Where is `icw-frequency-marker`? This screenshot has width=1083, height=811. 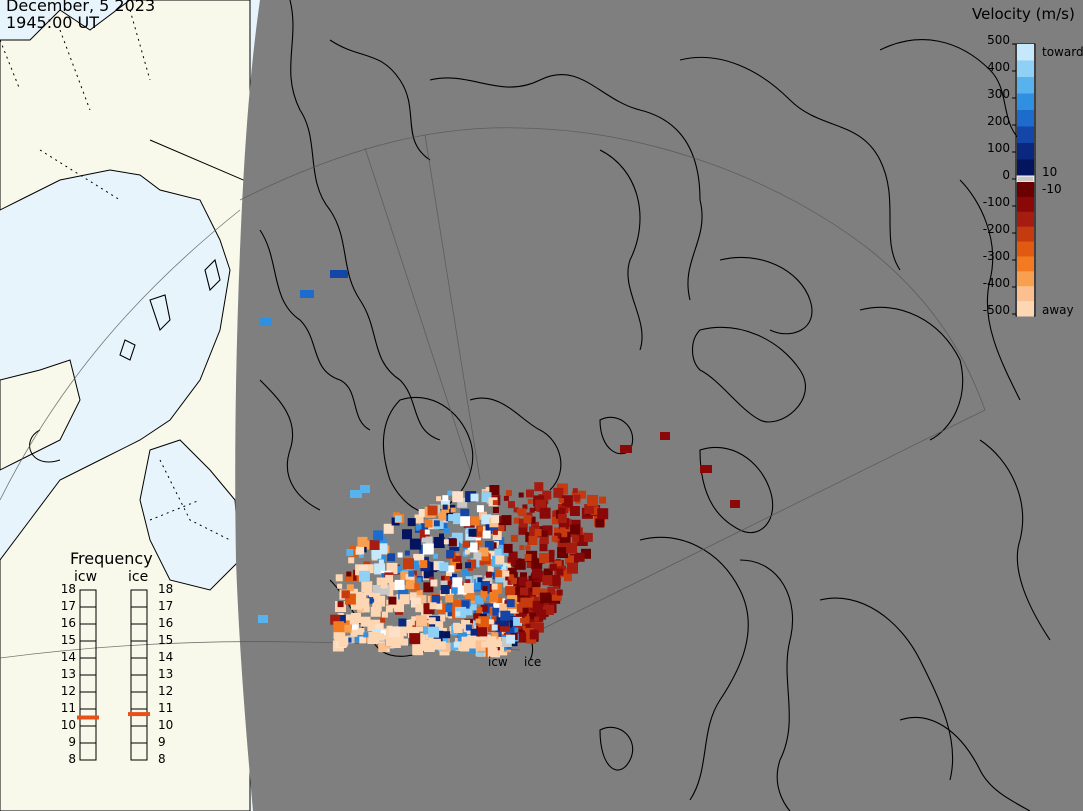
icw-frequency-marker is located at coordinates (88, 717).